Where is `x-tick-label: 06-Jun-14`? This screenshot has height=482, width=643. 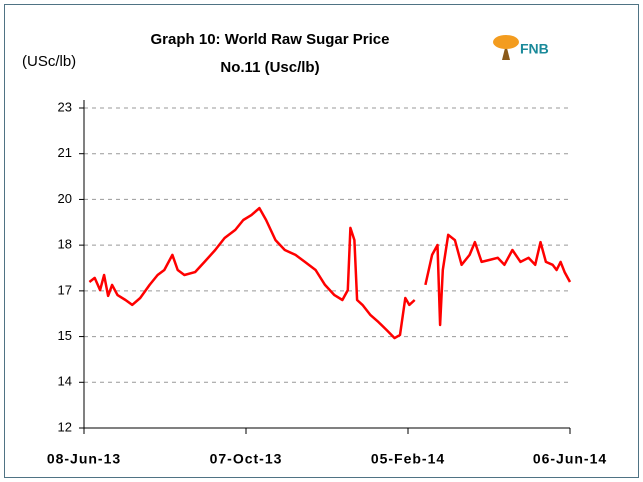
x-tick-label: 06-Jun-14 is located at coordinates (570, 459).